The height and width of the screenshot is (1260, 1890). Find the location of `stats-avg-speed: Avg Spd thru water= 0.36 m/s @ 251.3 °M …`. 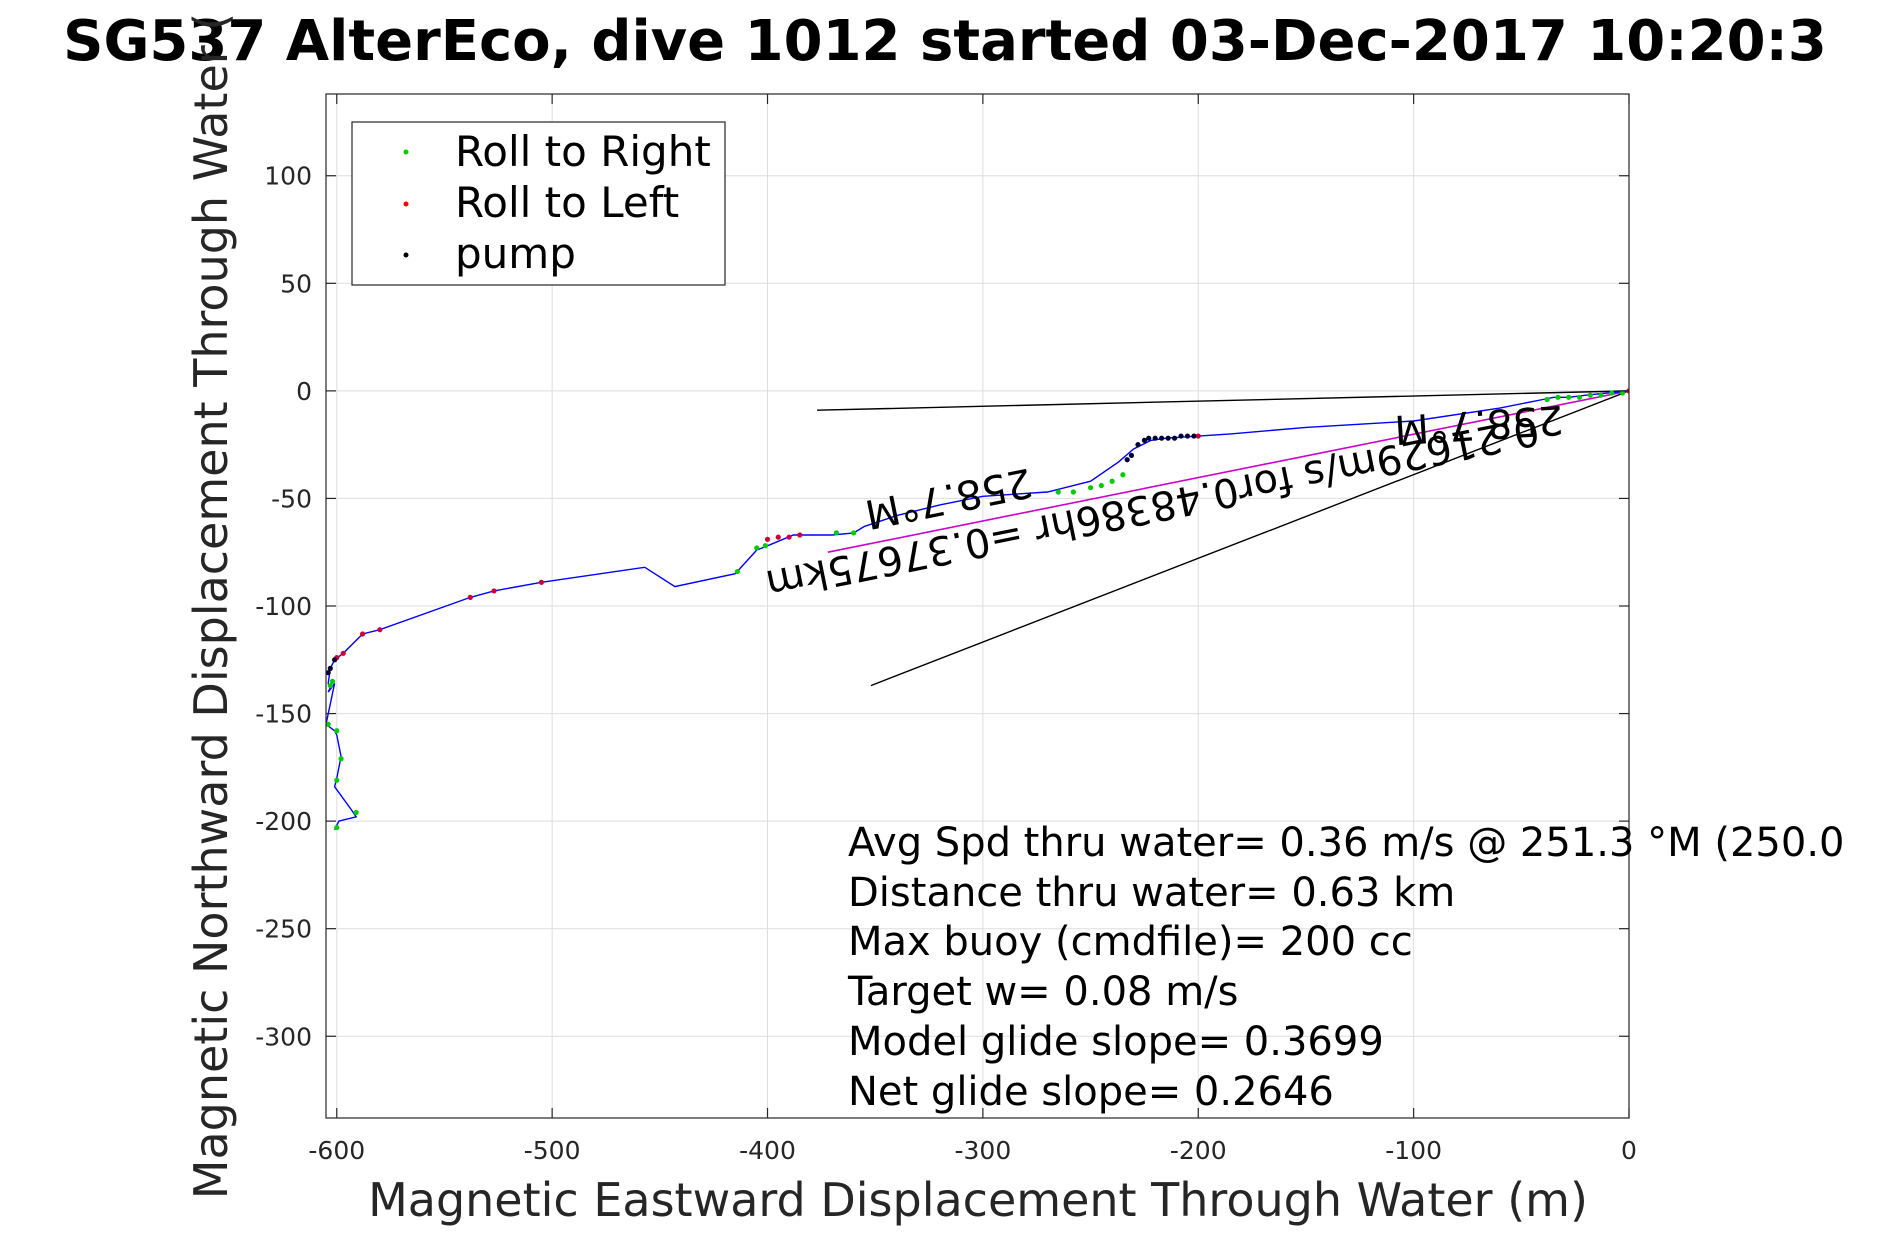

stats-avg-speed: Avg Spd thru water= 0.36 m/s @ 251.3 °M … is located at coordinates (1346, 843).